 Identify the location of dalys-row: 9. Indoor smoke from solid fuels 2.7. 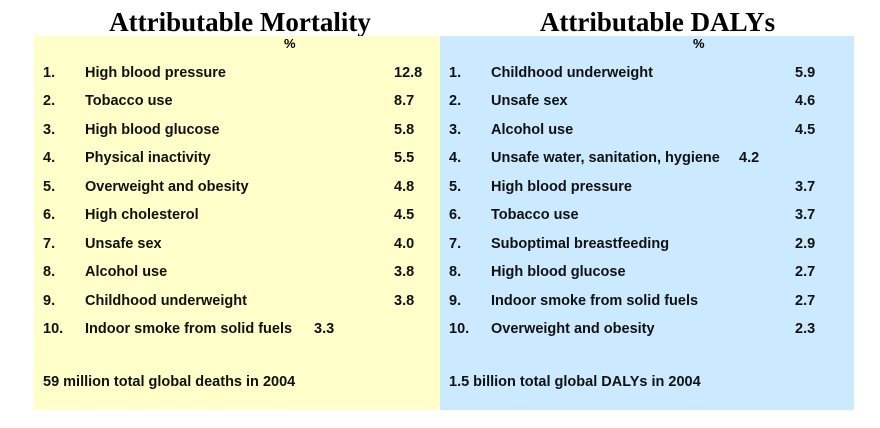
(647, 301).